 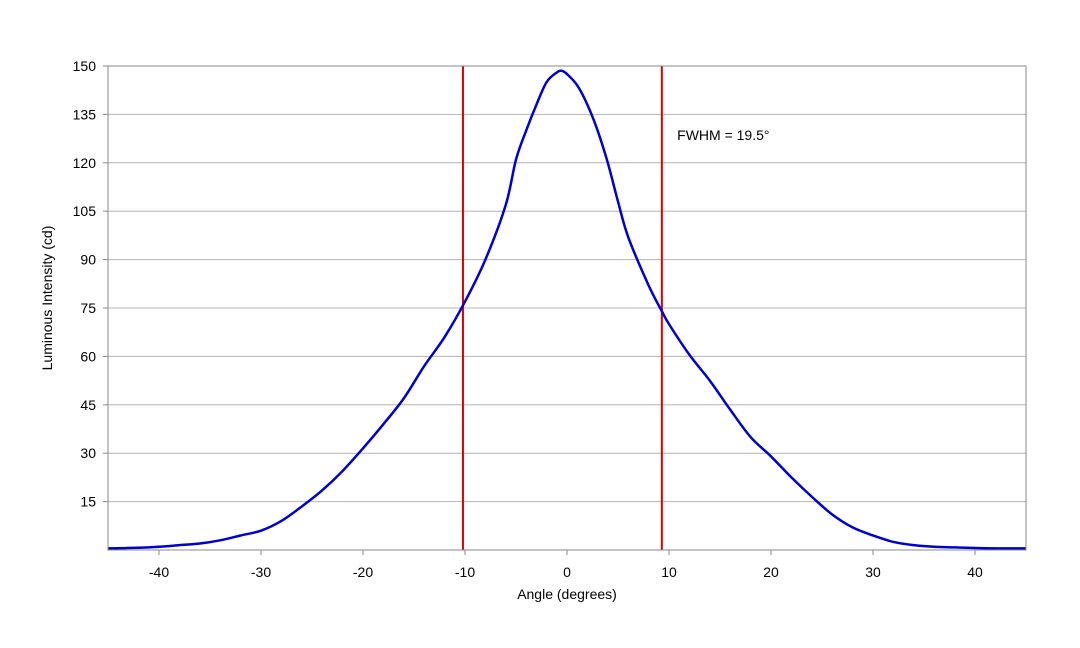 I want to click on y-tick-label: 90, so click(x=88, y=260).